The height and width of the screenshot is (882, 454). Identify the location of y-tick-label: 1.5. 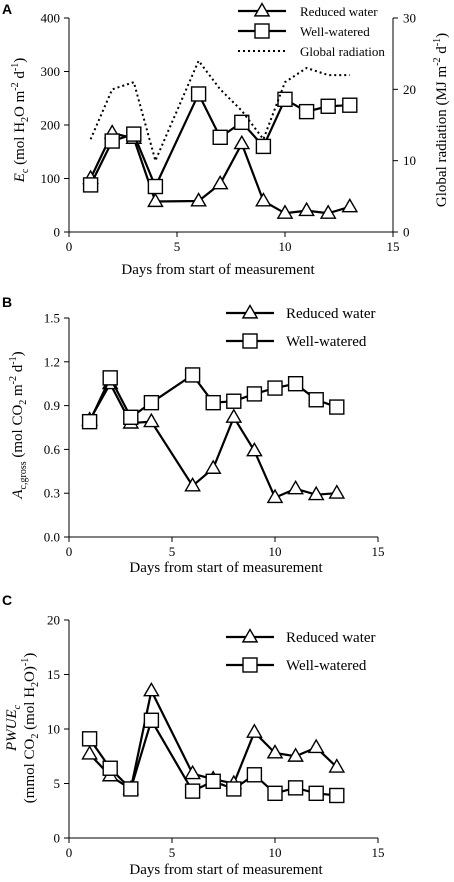
(52, 318).